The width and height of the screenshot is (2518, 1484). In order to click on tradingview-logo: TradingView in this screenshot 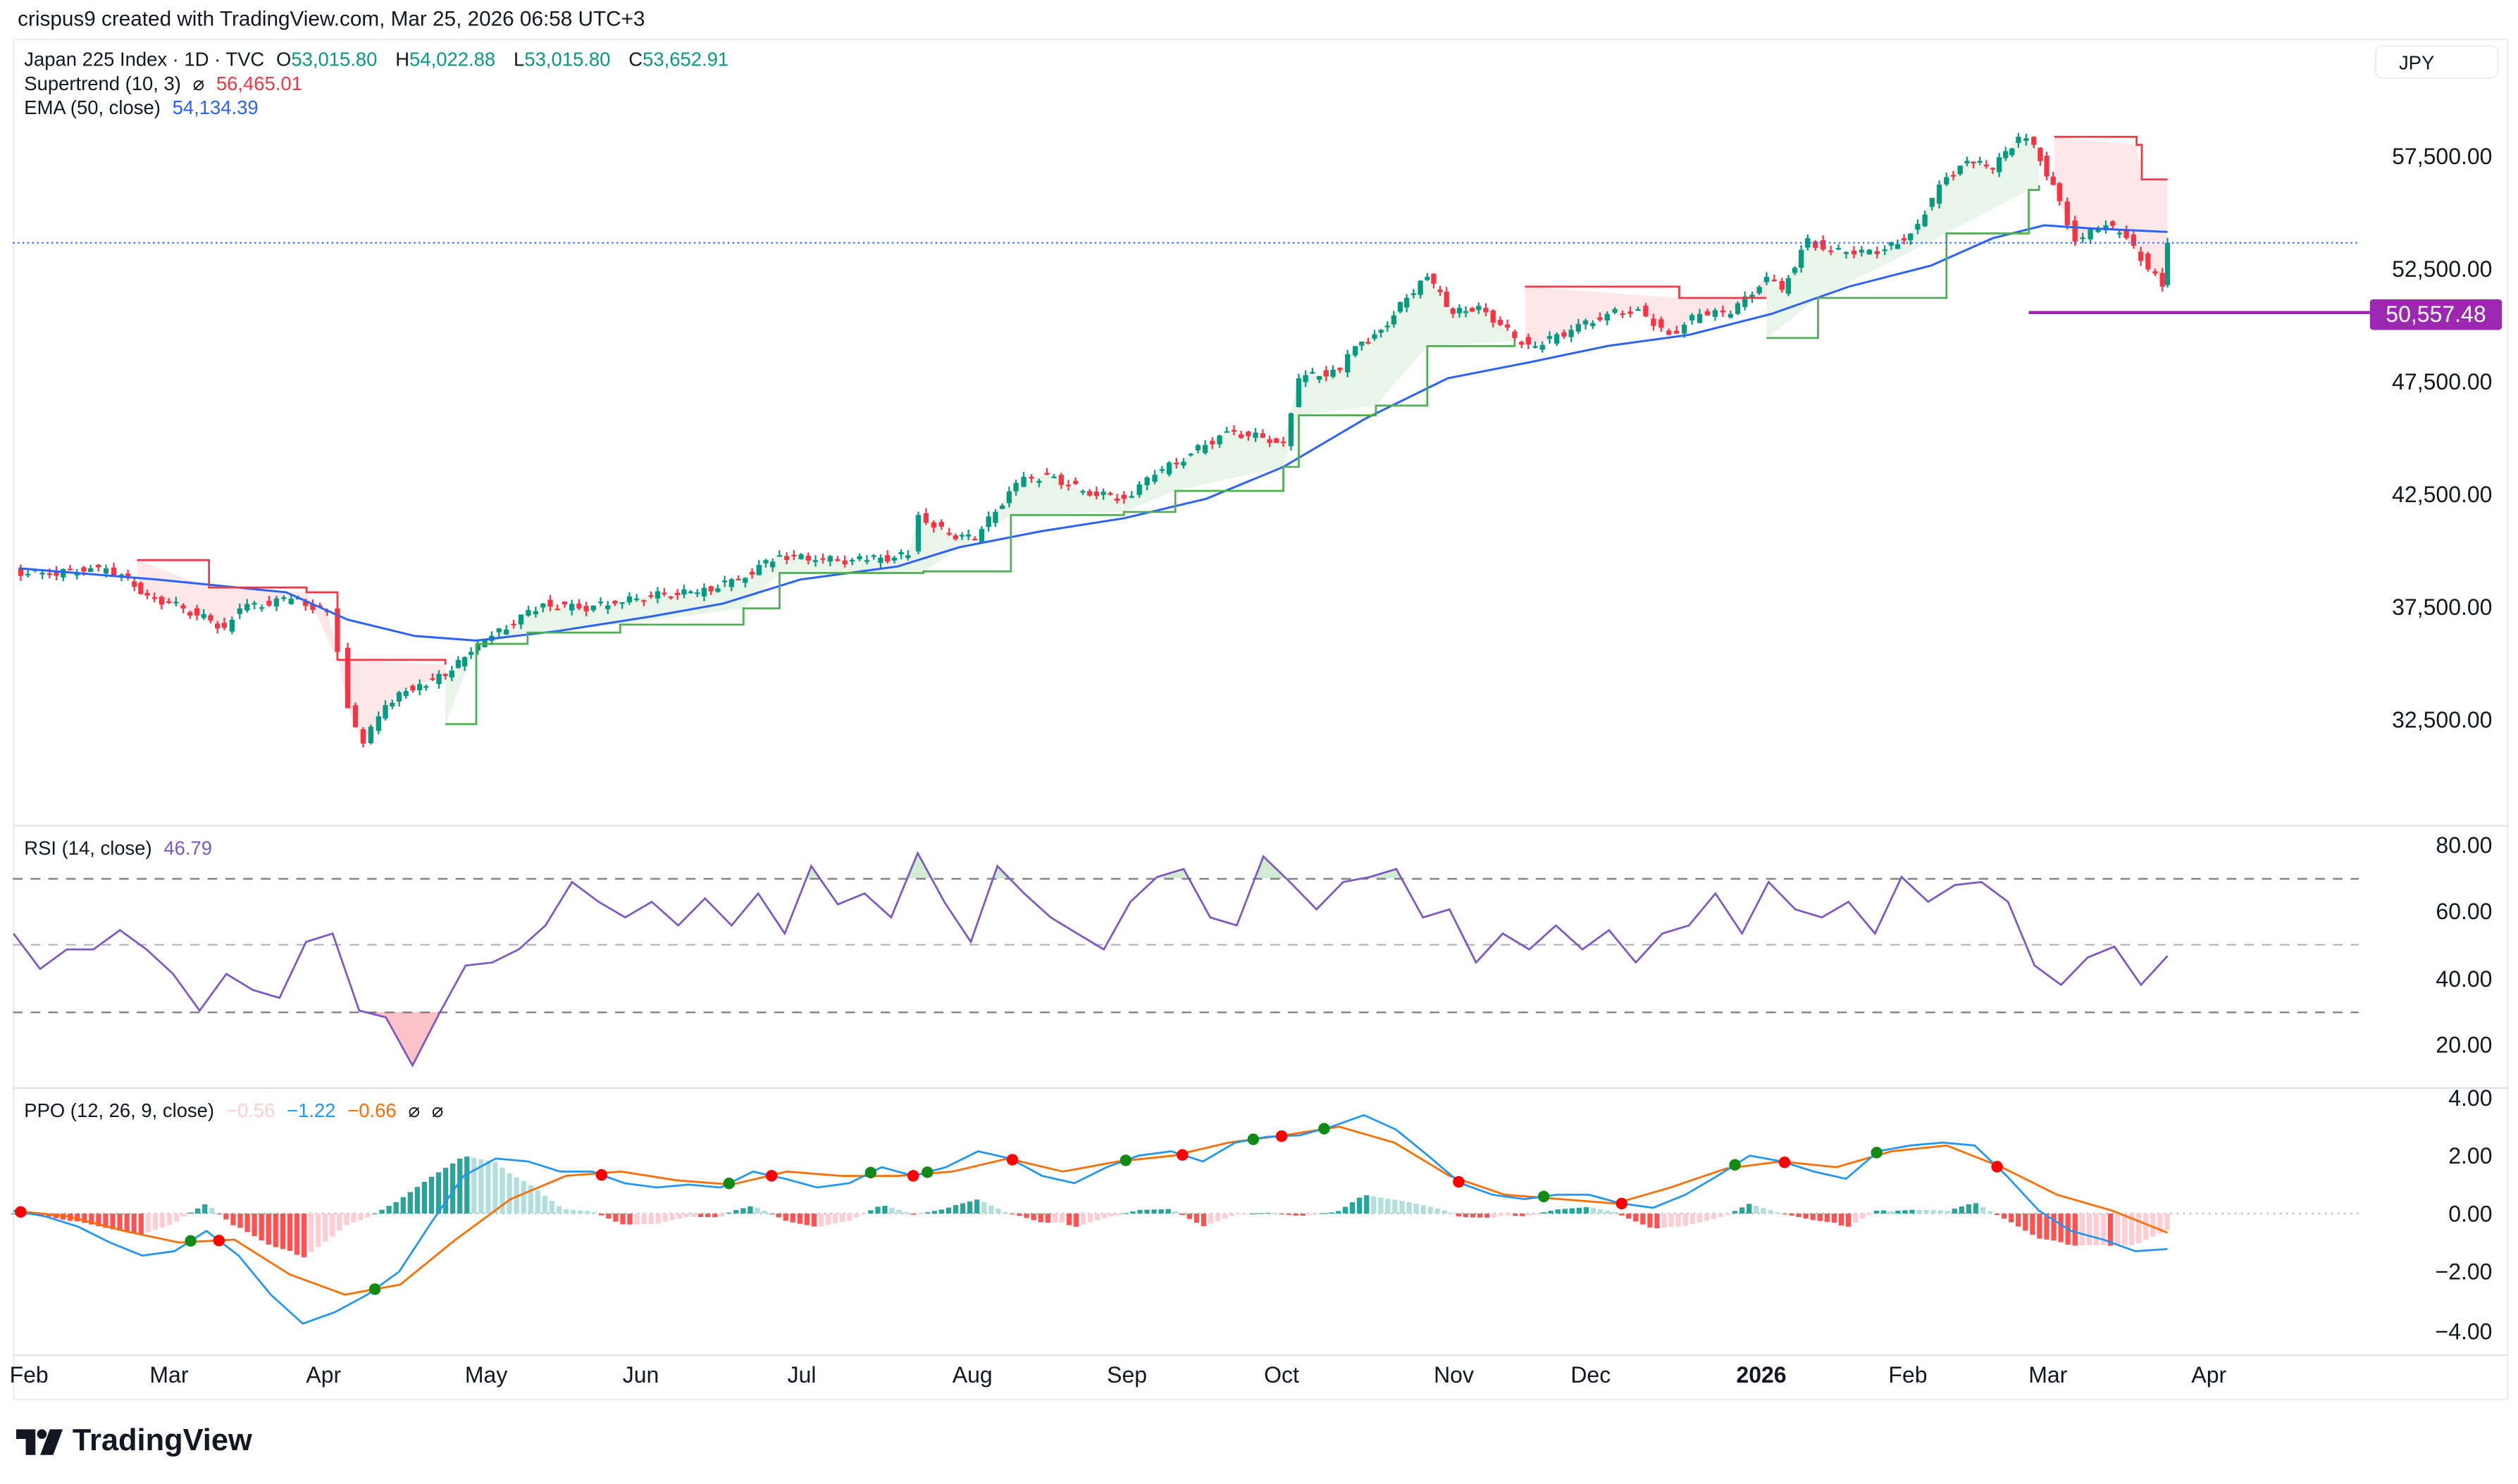, I will do `click(133, 1441)`.